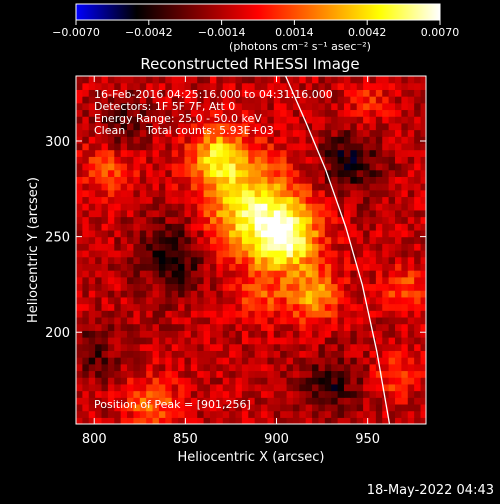 This screenshot has width=500, height=504. Describe the element at coordinates (258, 22) in the screenshot. I see `colorbar-ticks` at that location.